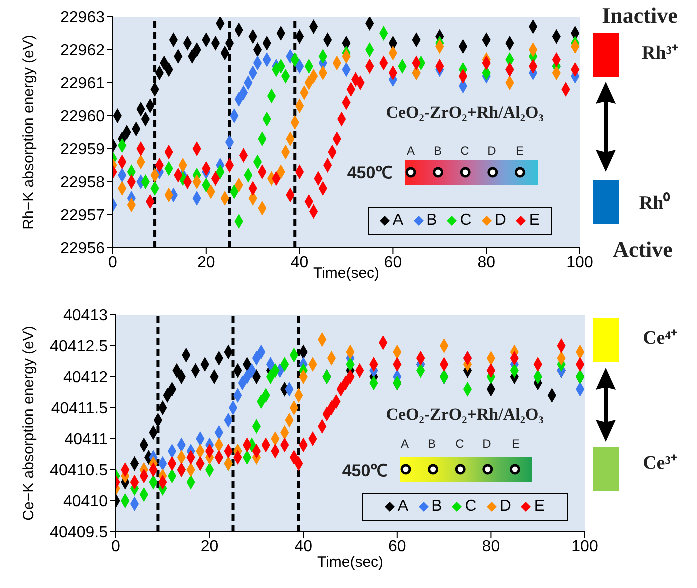 The width and height of the screenshot is (697, 588). What do you see at coordinates (83, 84) in the screenshot?
I see `y-tick-label: 22961` at bounding box center [83, 84].